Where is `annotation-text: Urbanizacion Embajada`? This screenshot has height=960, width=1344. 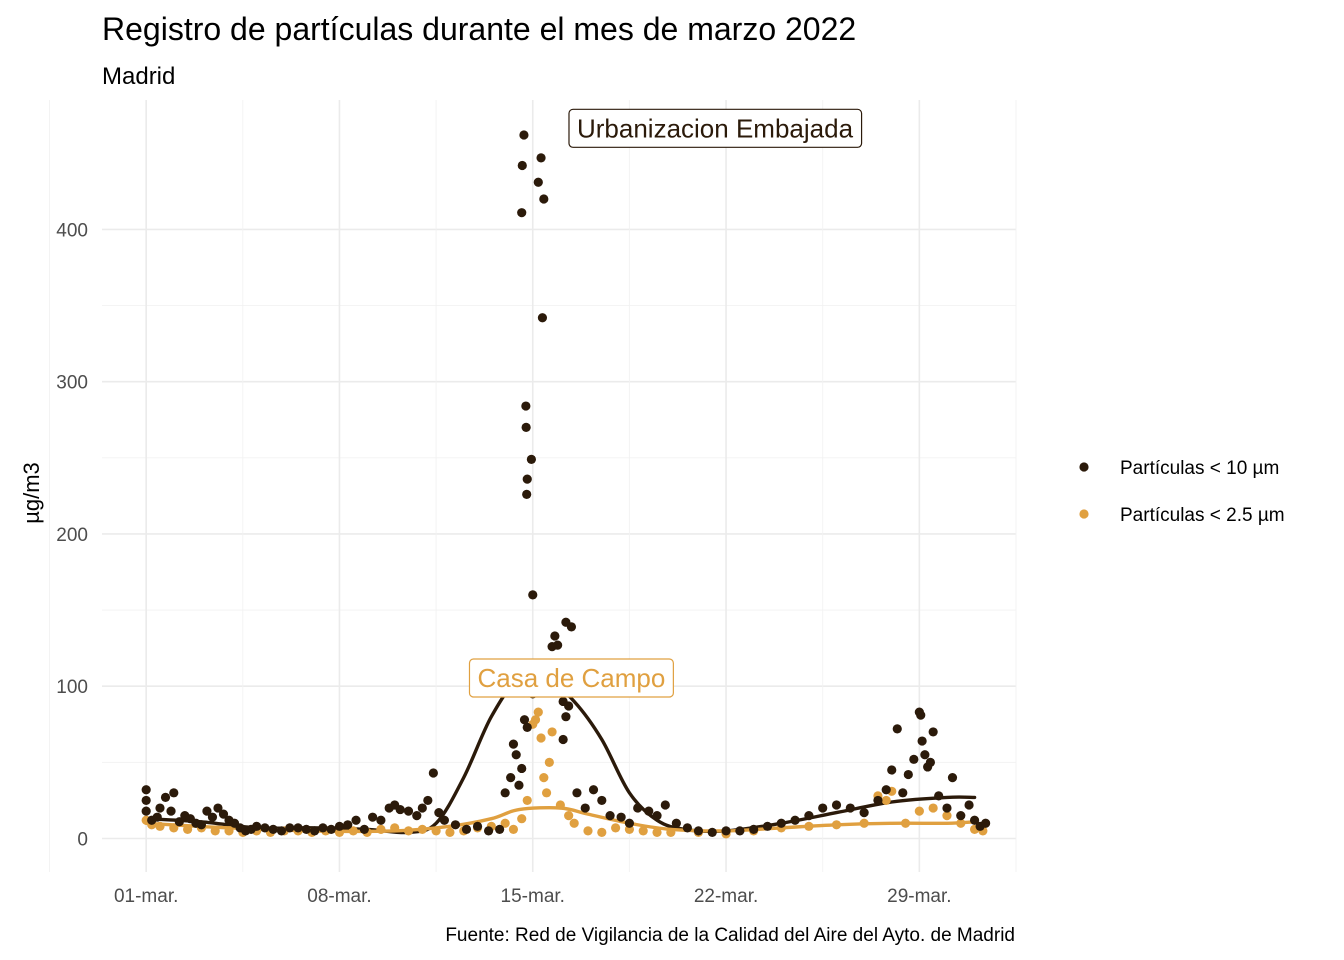 annotation-text: Urbanizacion Embajada is located at coordinates (715, 128).